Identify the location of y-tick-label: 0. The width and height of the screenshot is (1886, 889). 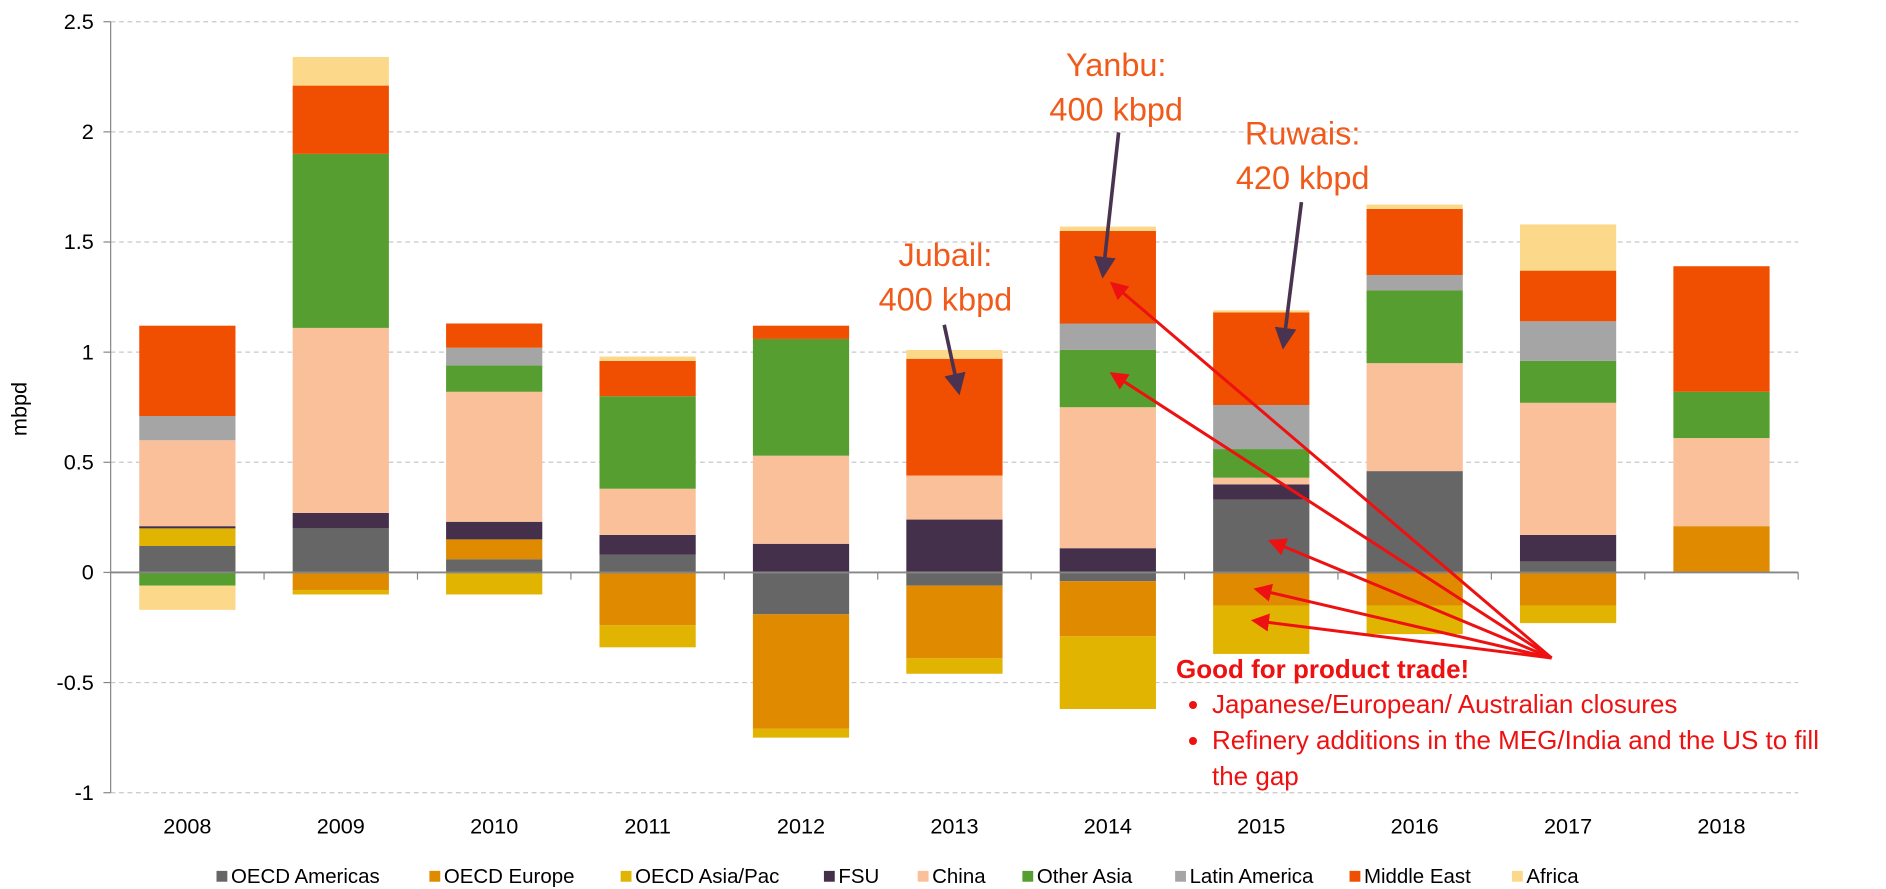
(88, 572).